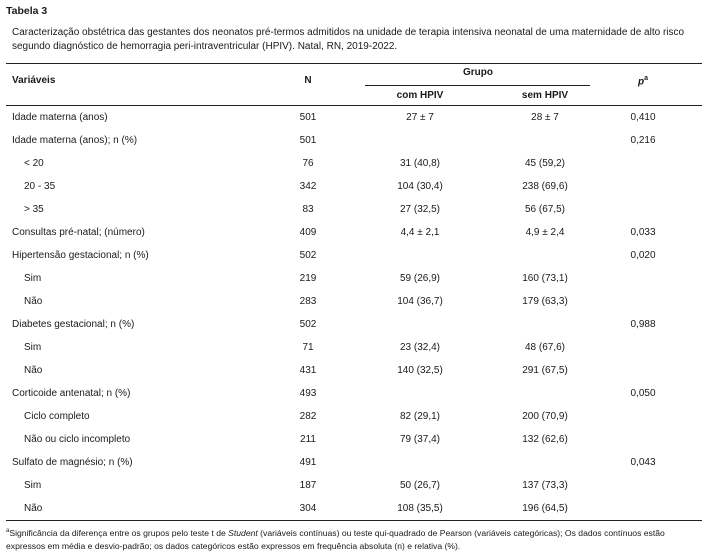 The image size is (708, 554). What do you see at coordinates (71, 393) in the screenshot?
I see `variable: Corticoide antenatal; n (%)` at bounding box center [71, 393].